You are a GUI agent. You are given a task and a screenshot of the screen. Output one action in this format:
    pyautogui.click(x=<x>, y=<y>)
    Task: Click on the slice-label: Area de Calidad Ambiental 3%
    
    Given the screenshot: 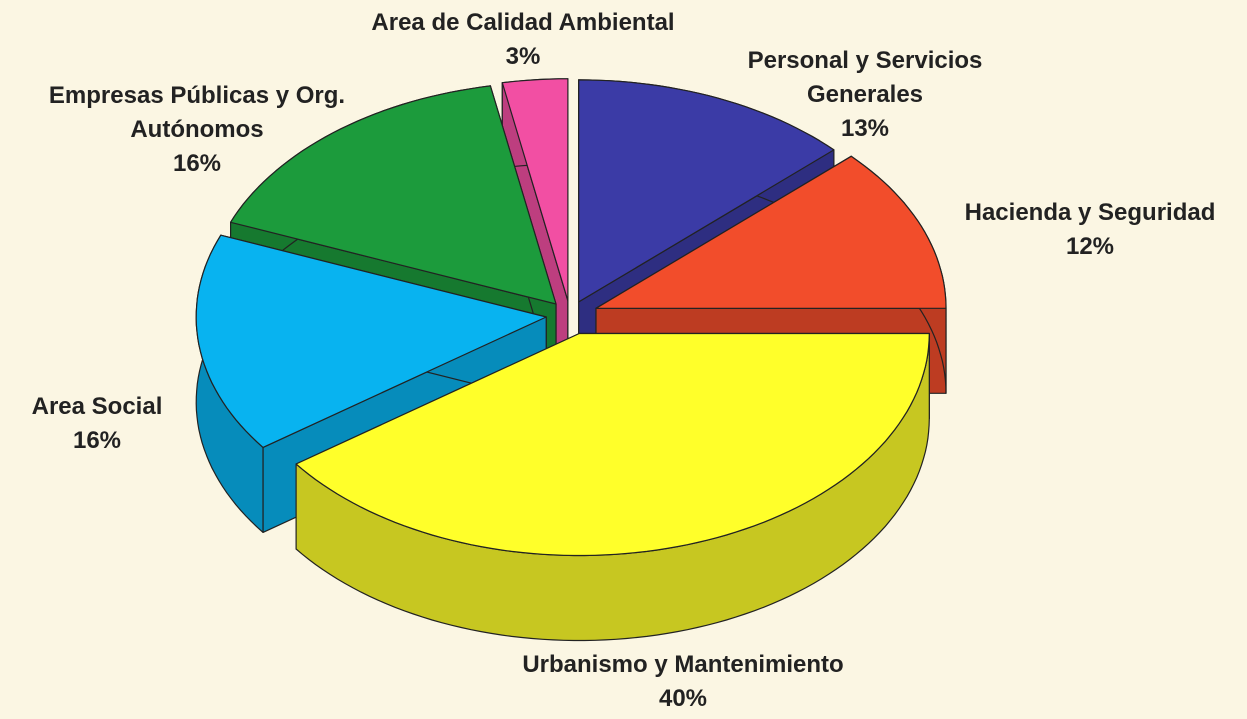 What is the action you would take?
    pyautogui.click(x=523, y=40)
    